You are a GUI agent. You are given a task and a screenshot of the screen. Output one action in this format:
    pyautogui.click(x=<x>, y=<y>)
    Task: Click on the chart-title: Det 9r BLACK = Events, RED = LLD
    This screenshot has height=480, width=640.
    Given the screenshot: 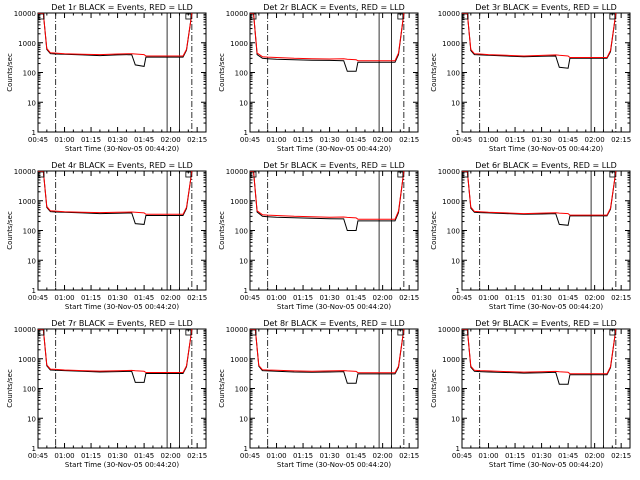 What is the action you would take?
    pyautogui.click(x=546, y=323)
    